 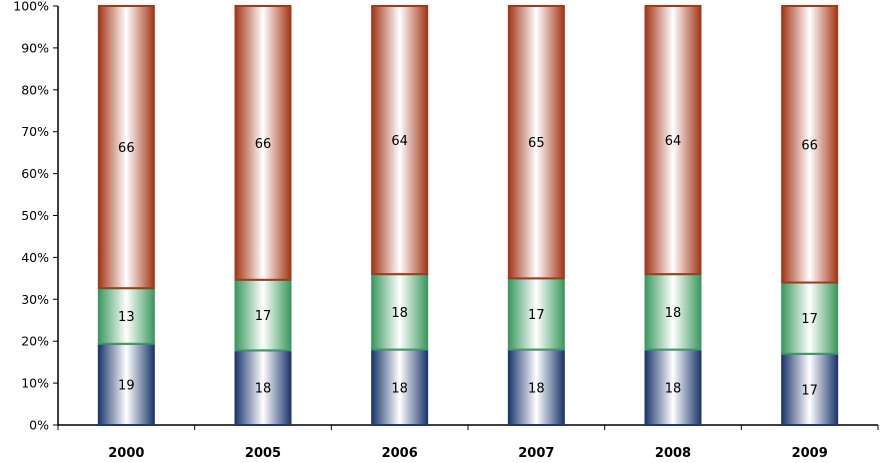 I want to click on x-tick-label: 2007, so click(x=536, y=452).